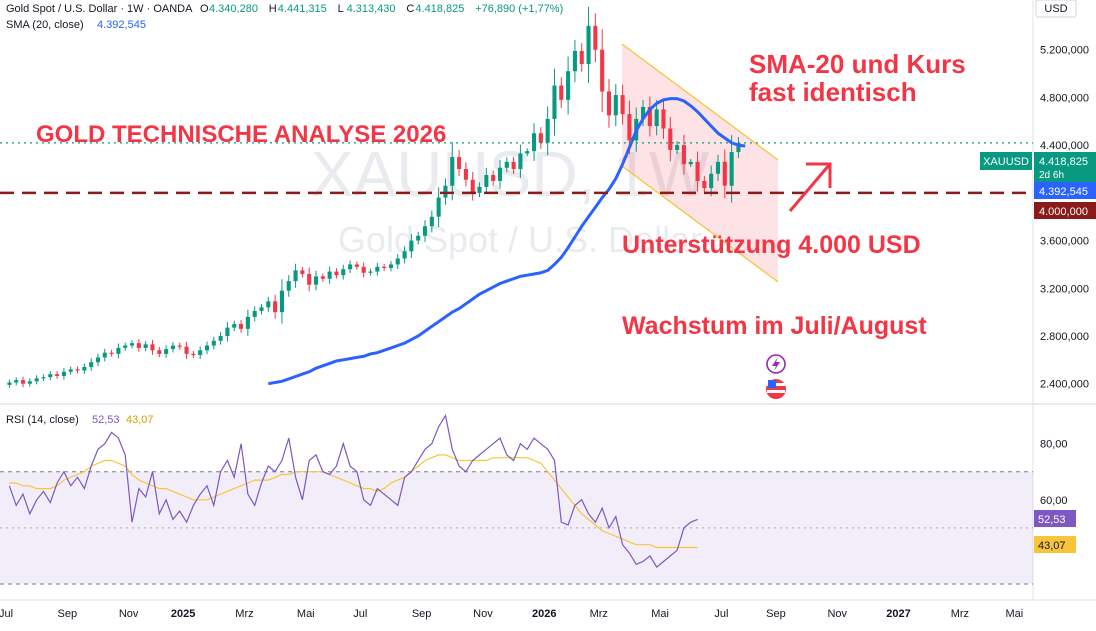  I want to click on currency-button, so click(1056, 9).